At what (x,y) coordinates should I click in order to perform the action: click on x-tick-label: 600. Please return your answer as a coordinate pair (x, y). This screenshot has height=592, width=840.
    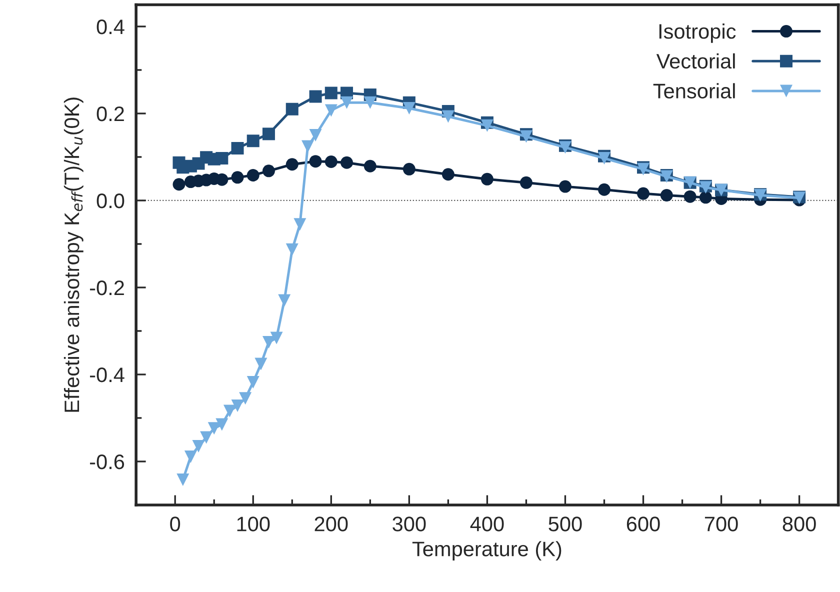
    Looking at the image, I should click on (643, 524).